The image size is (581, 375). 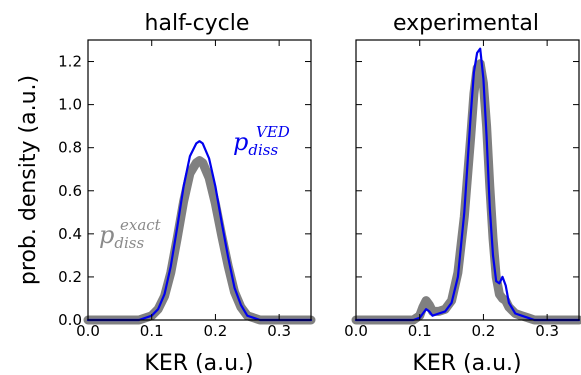 I want to click on annotation-exact-sup: exact, so click(x=141, y=225).